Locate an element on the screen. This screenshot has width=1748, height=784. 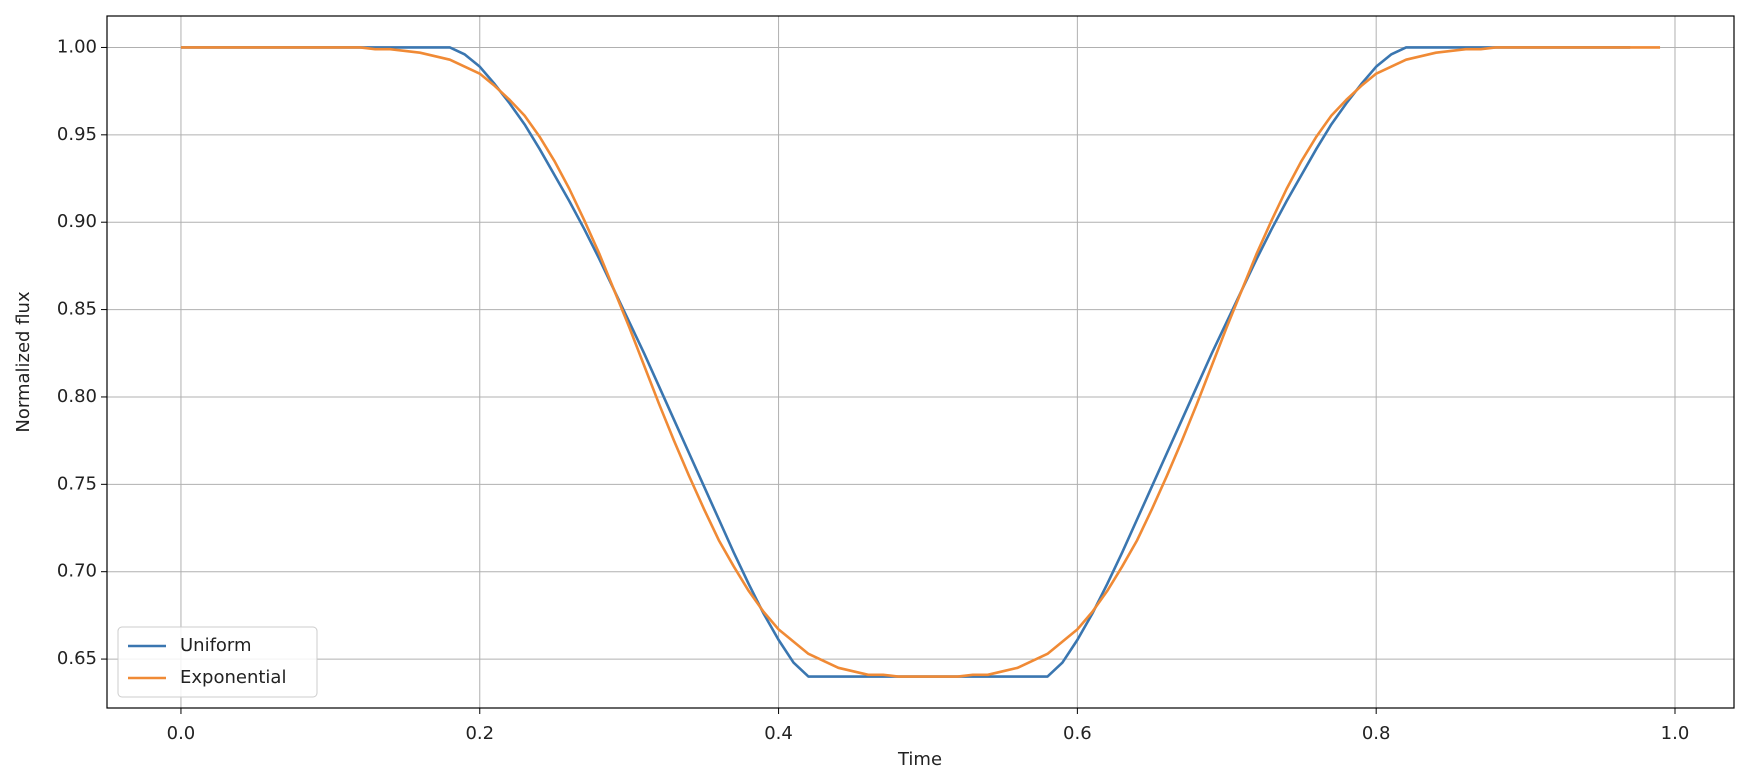
y-tick-label: 0.75 is located at coordinates (77, 483).